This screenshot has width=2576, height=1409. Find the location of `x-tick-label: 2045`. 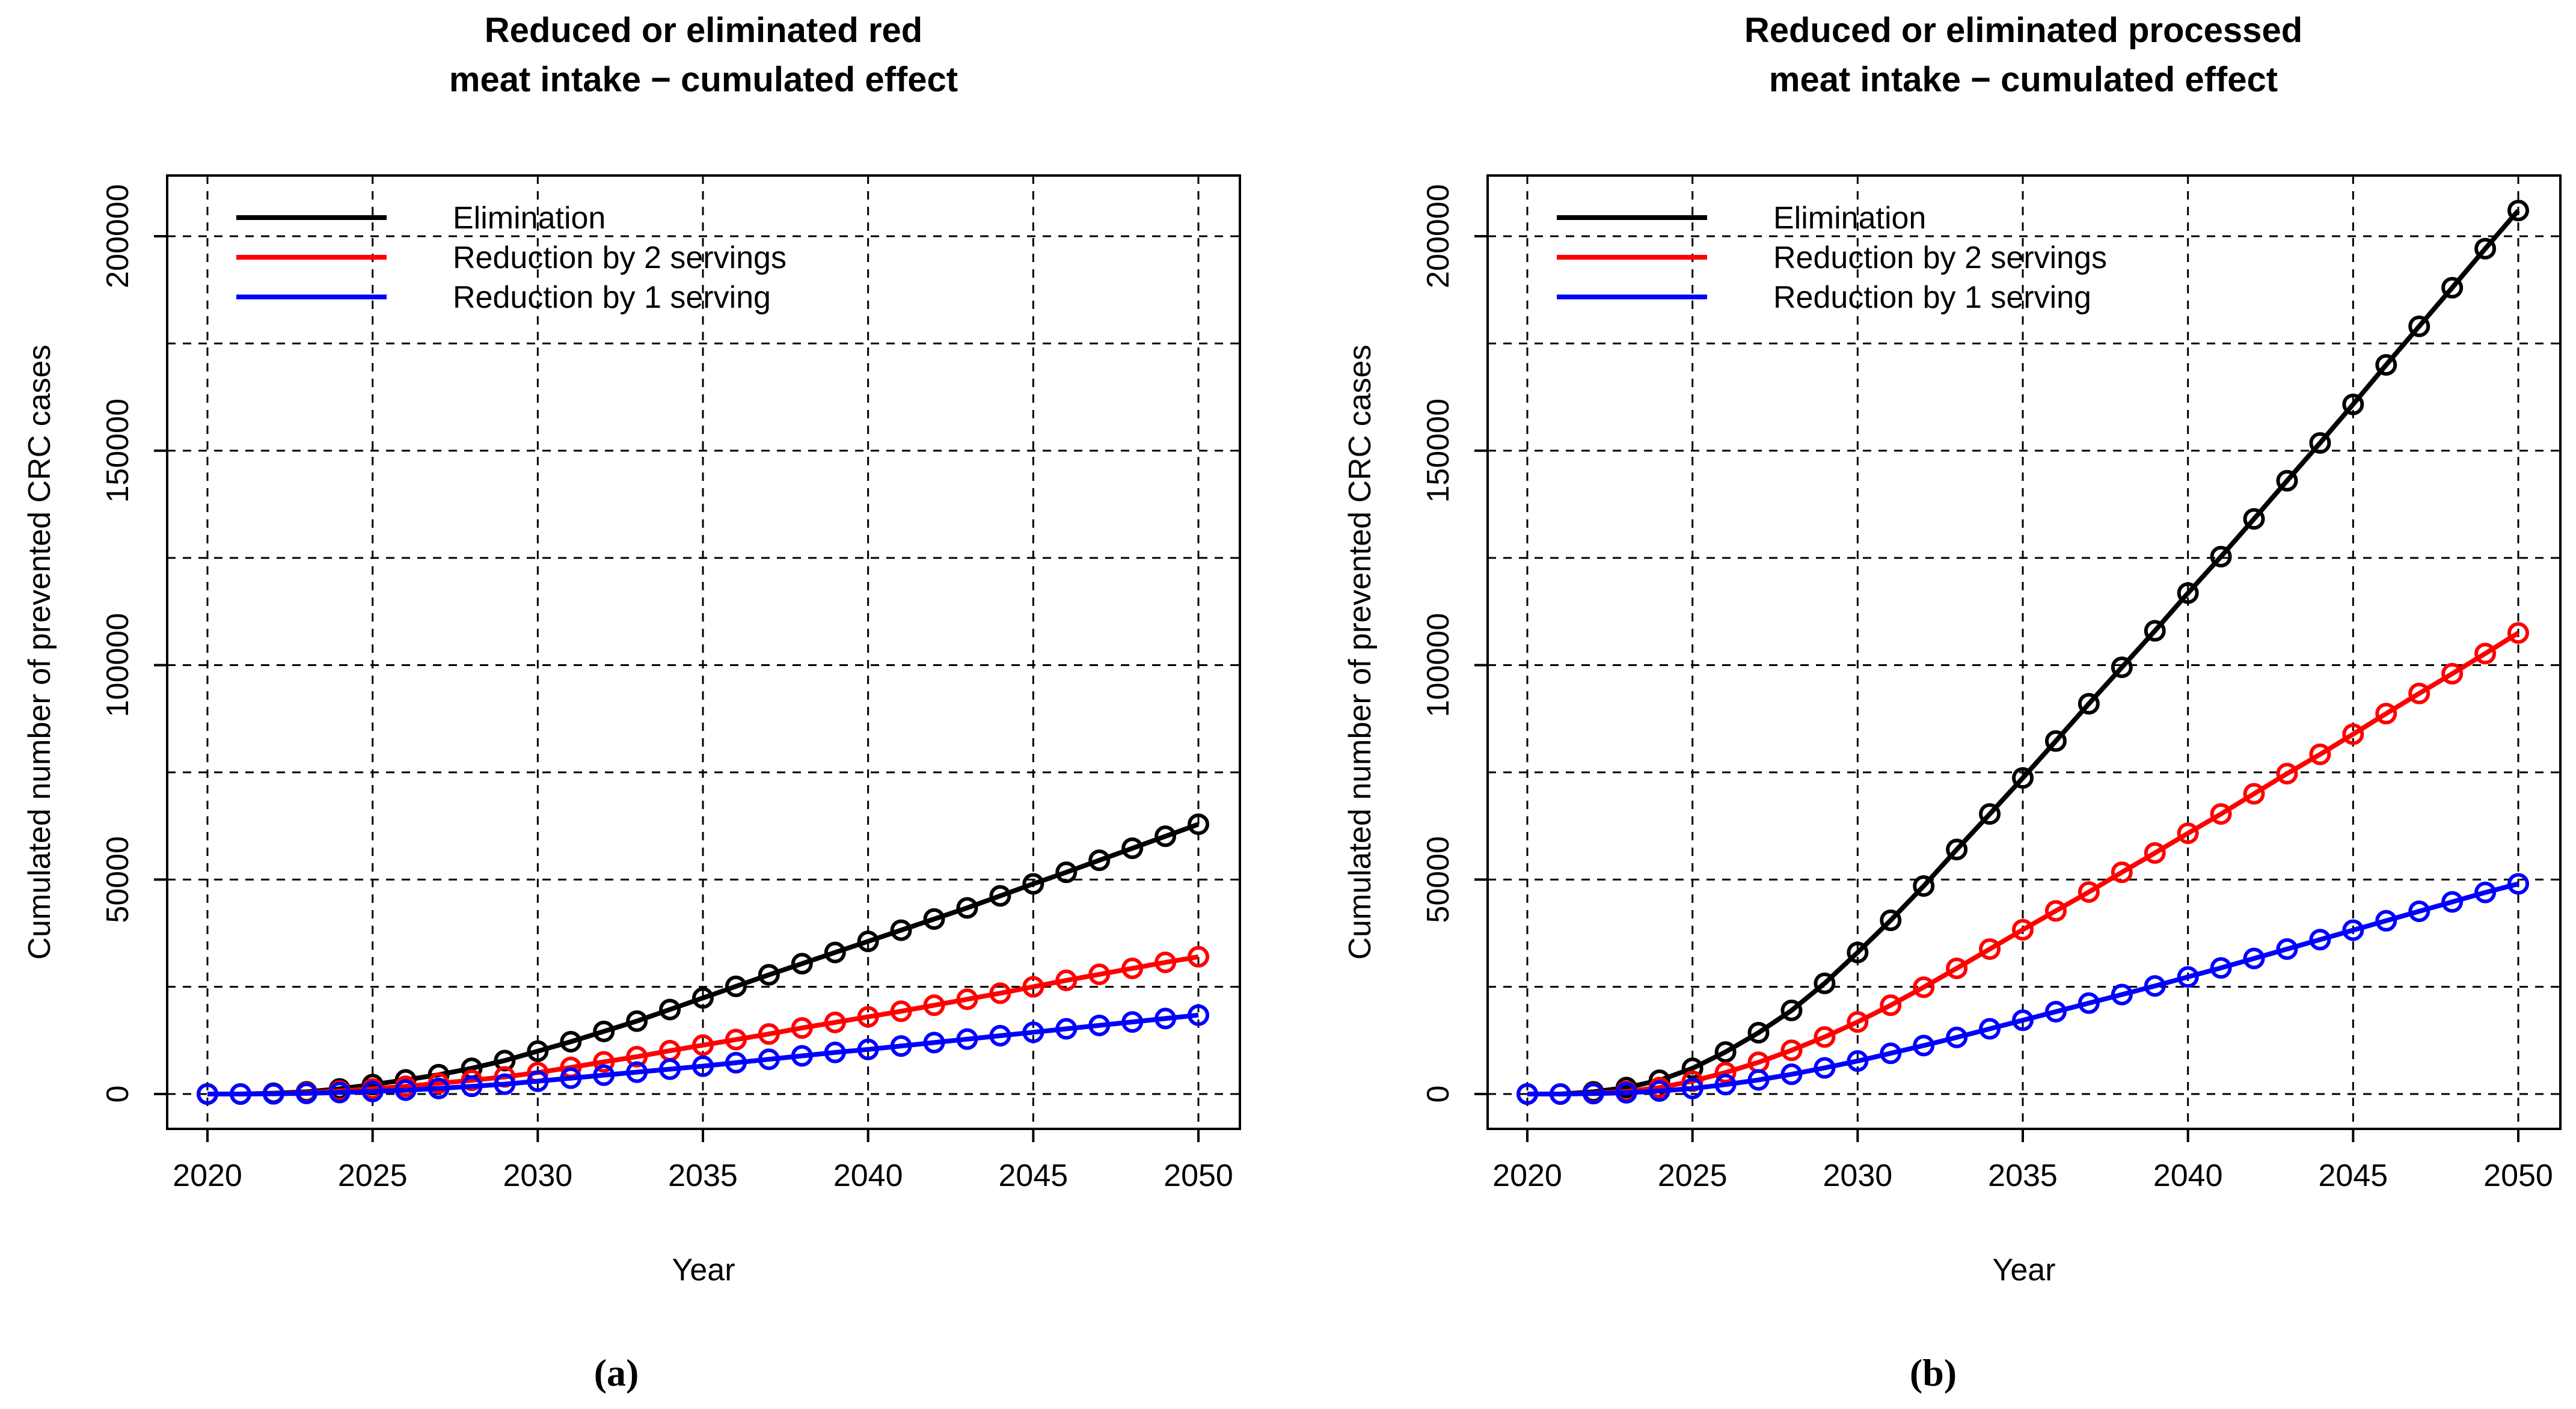

x-tick-label: 2045 is located at coordinates (2353, 1175).